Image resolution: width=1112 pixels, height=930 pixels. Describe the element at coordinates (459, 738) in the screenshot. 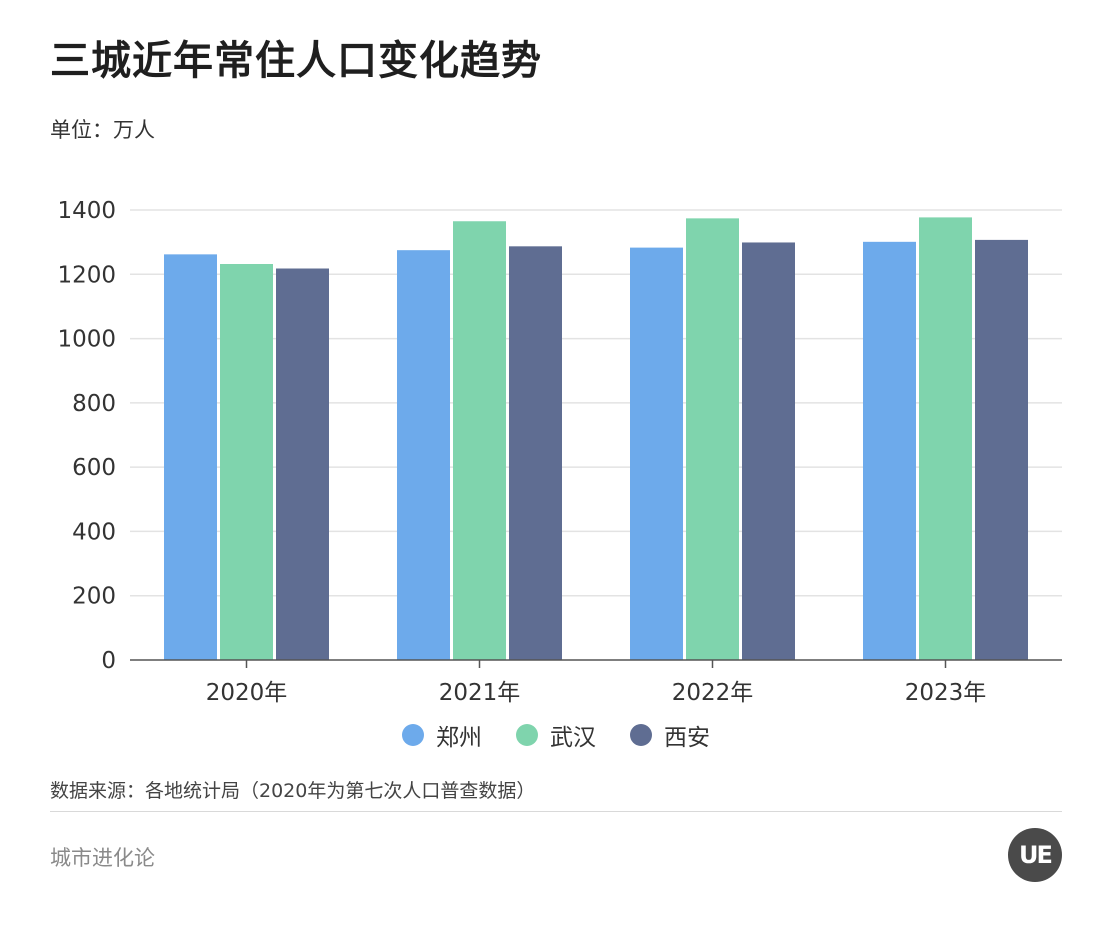

I see `legend-label-zhengzhou: 郑州` at that location.